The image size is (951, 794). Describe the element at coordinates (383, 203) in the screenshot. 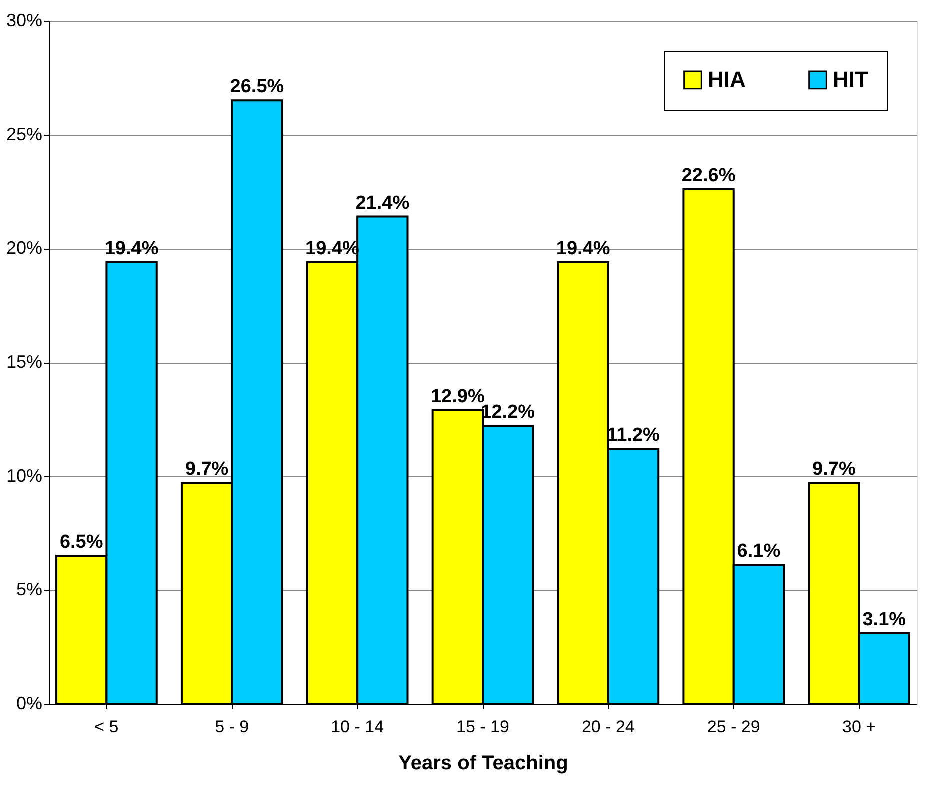

I see `data-label: 21.4%` at that location.